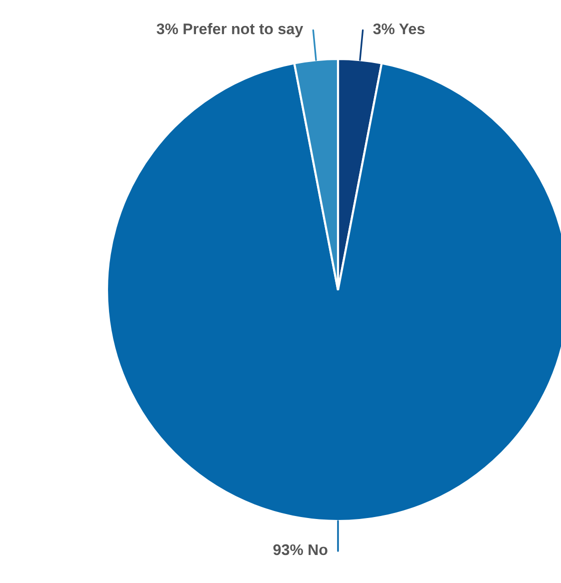  I want to click on slice-label: 3% Yes, so click(399, 28).